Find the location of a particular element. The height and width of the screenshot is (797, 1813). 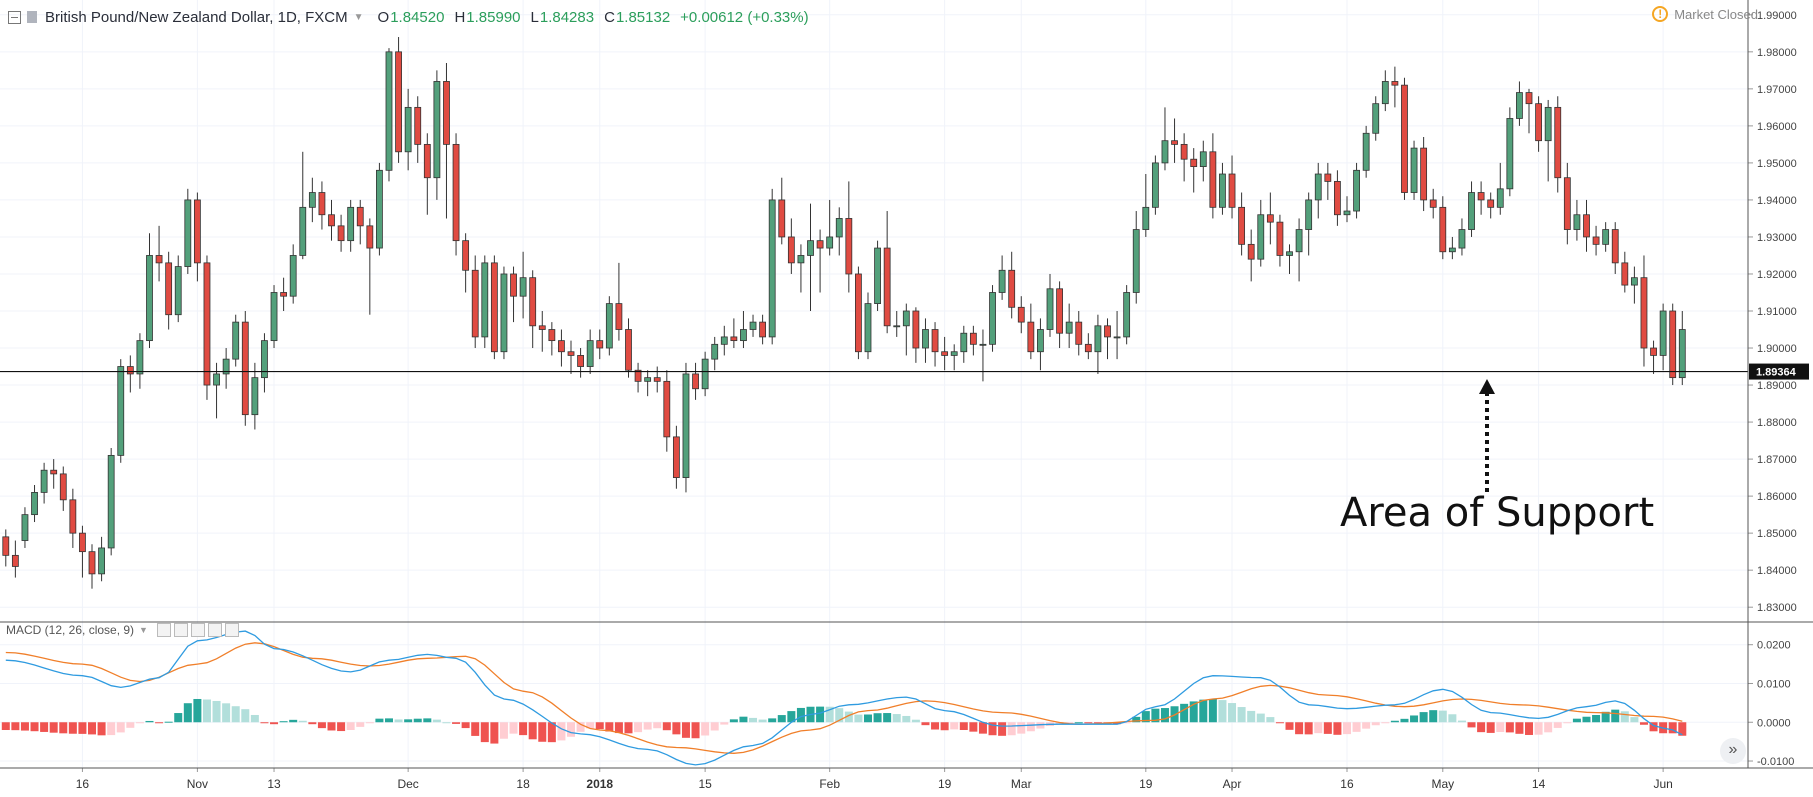

open-value: 1.84520 is located at coordinates (417, 17).